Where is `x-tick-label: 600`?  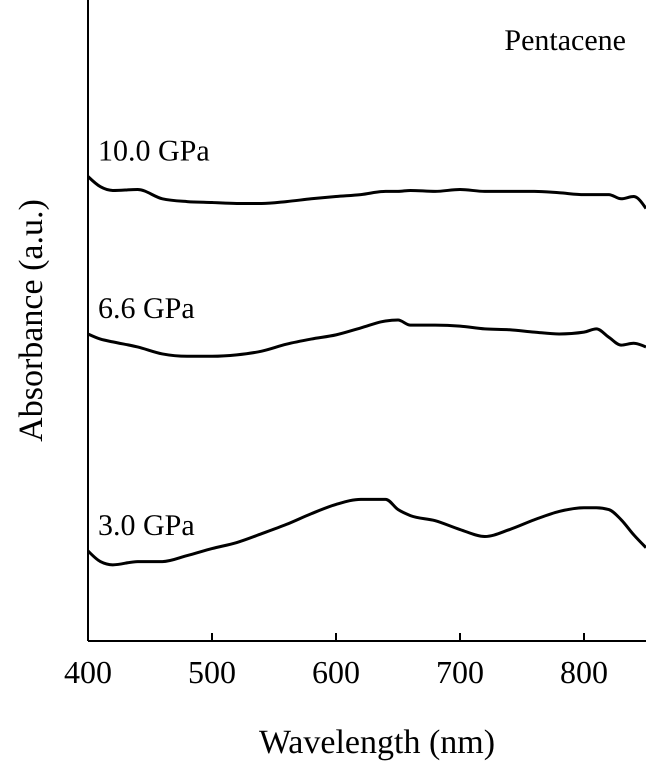 x-tick-label: 600 is located at coordinates (336, 672).